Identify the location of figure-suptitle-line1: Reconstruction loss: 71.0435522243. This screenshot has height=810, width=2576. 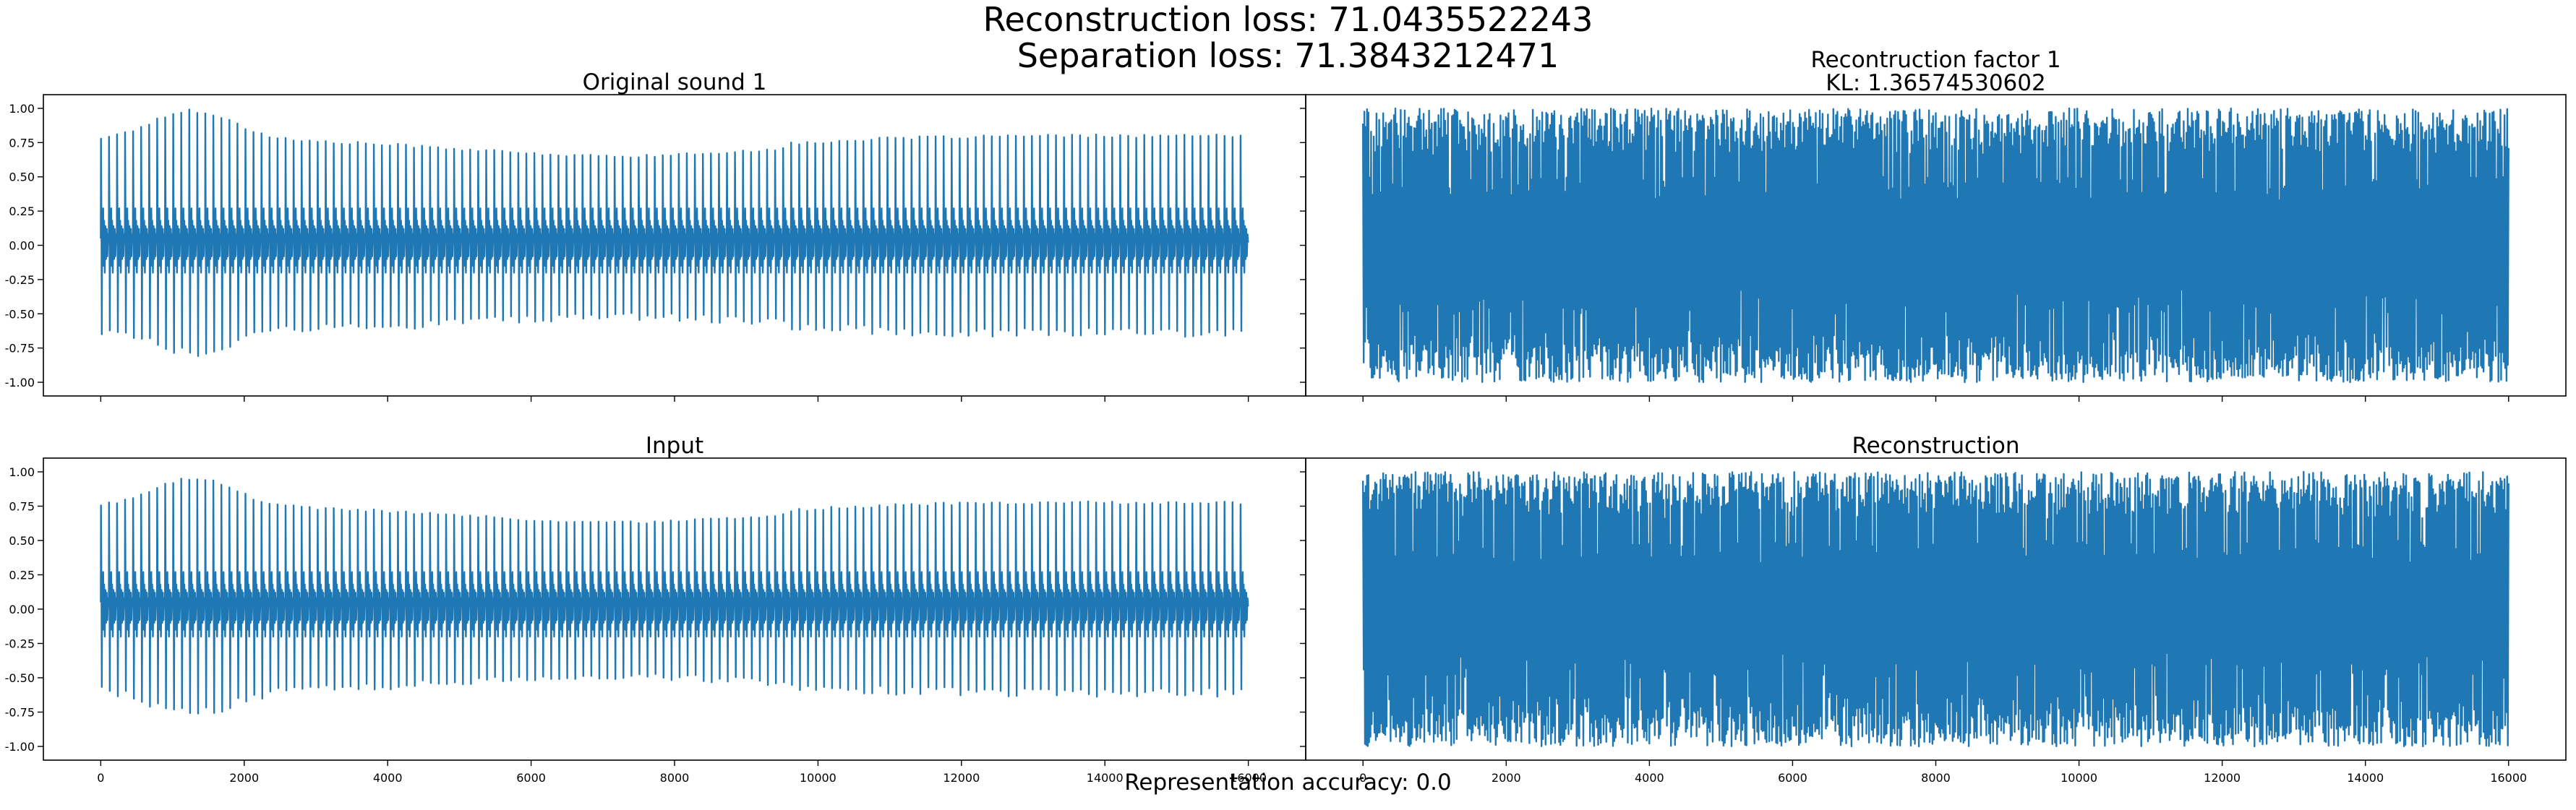
(1288, 19).